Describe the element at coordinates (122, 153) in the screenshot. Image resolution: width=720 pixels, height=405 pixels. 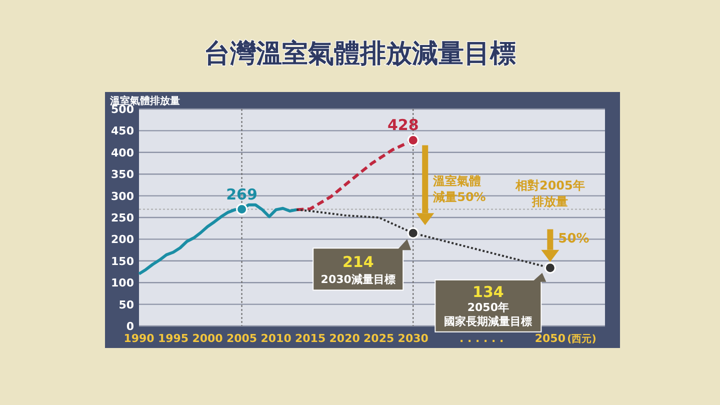
I see `y-tick-label: 400` at that location.